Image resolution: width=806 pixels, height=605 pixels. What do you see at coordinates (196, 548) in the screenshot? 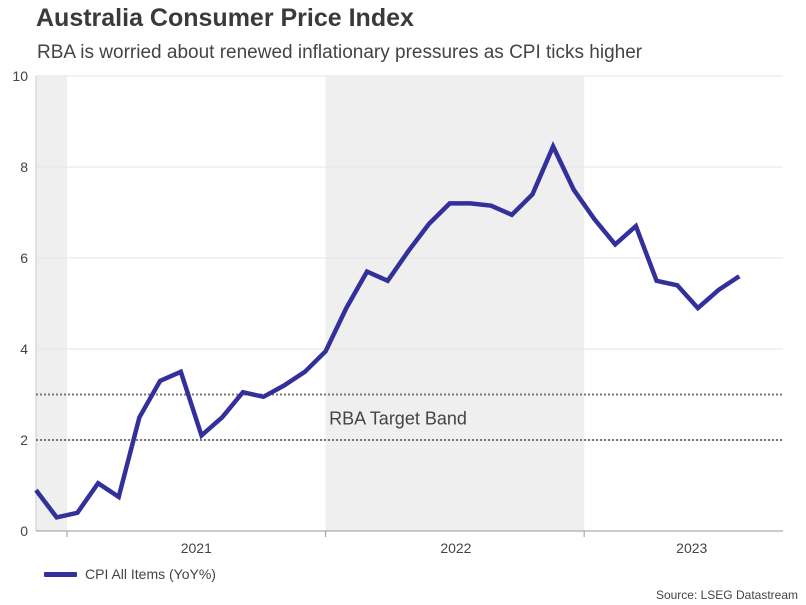
I see `x-year-label-2021: 2021` at bounding box center [196, 548].